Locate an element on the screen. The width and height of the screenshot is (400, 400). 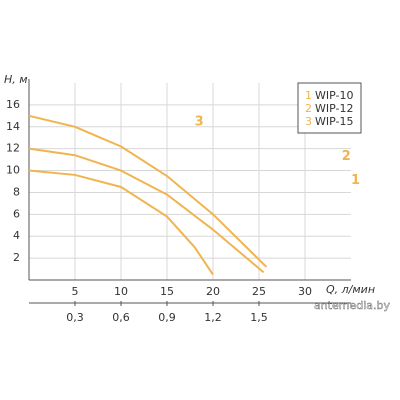
y-tick-label: 10 is located at coordinates (13, 170).